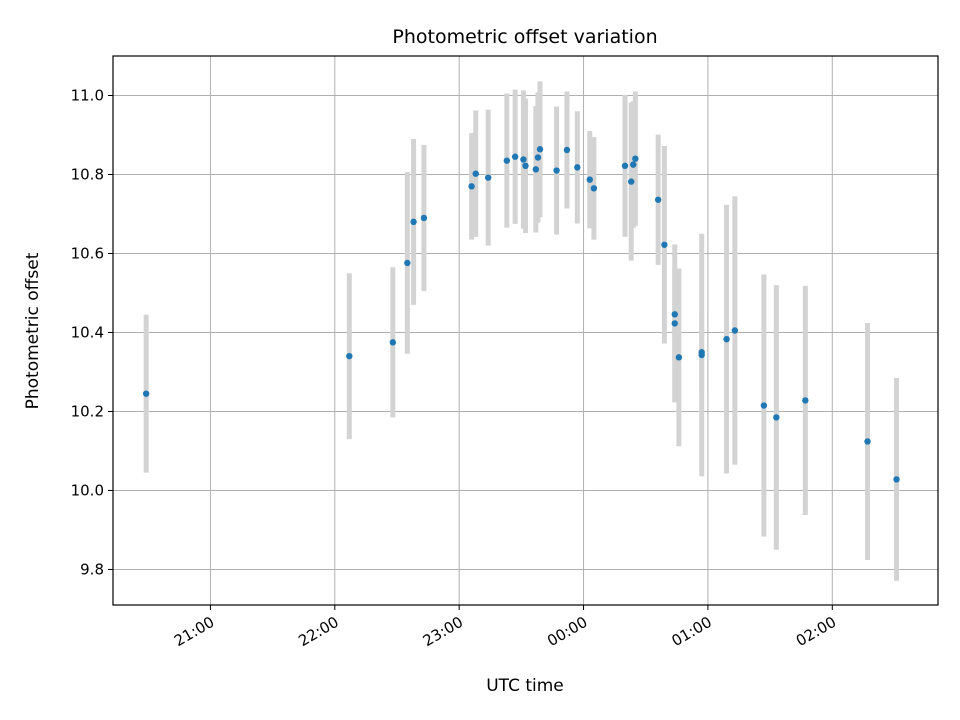 Image resolution: width=960 pixels, height=720 pixels. I want to click on y-tick-label: 9.8, so click(92, 569).